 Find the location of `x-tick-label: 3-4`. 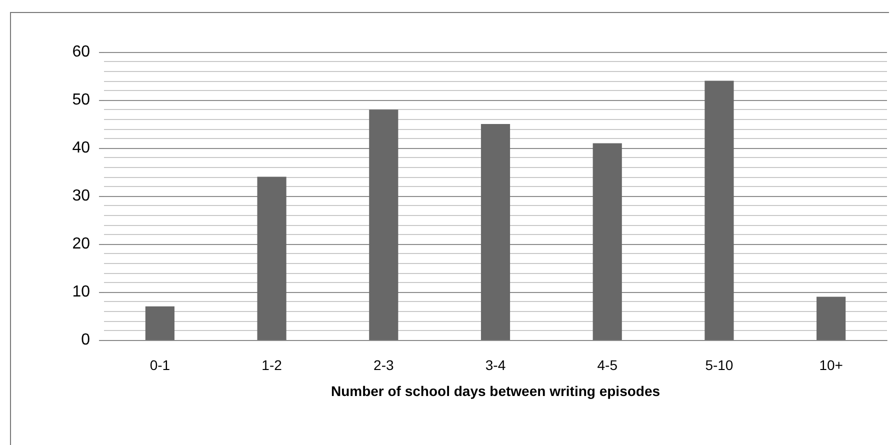

x-tick-label: 3-4 is located at coordinates (495, 365).